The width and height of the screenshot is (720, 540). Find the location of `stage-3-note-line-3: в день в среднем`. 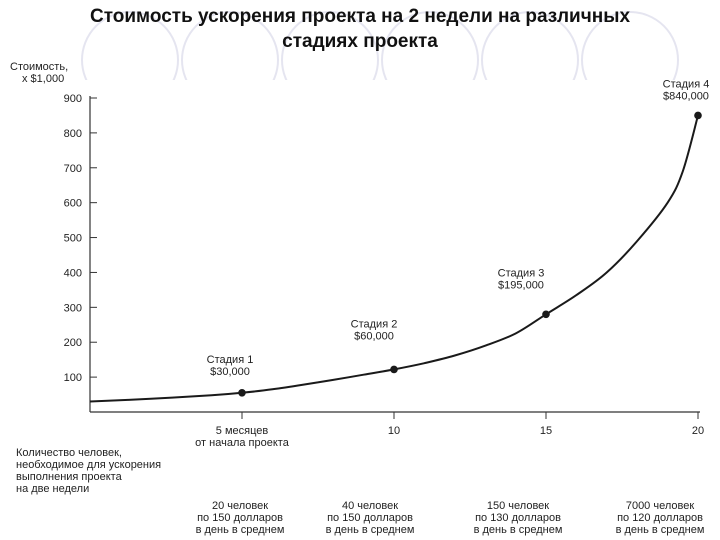

stage-3-note-line-3: в день в среднем is located at coordinates (518, 530).